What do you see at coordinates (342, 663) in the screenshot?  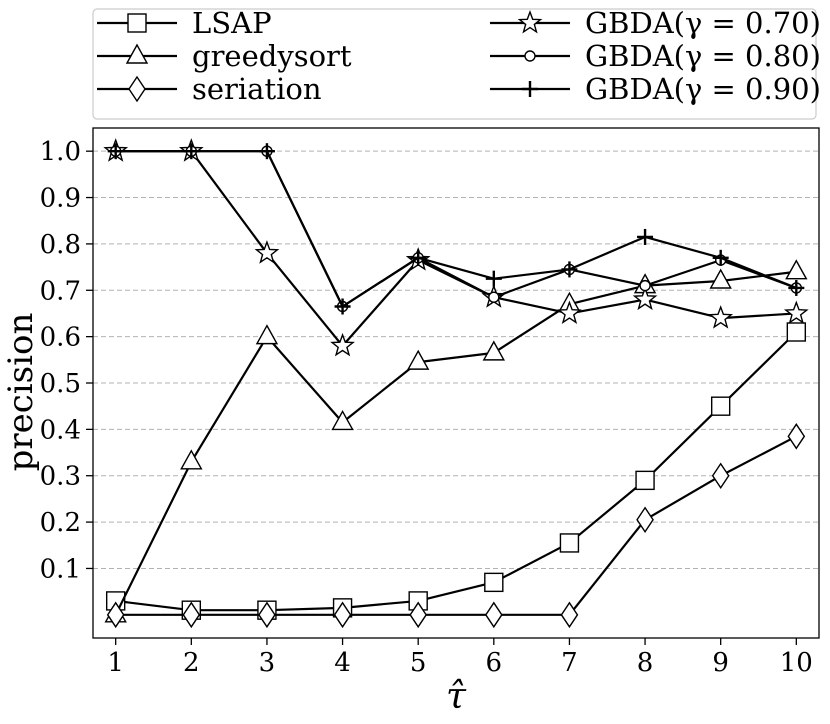 I see `x-tick-label: 4` at bounding box center [342, 663].